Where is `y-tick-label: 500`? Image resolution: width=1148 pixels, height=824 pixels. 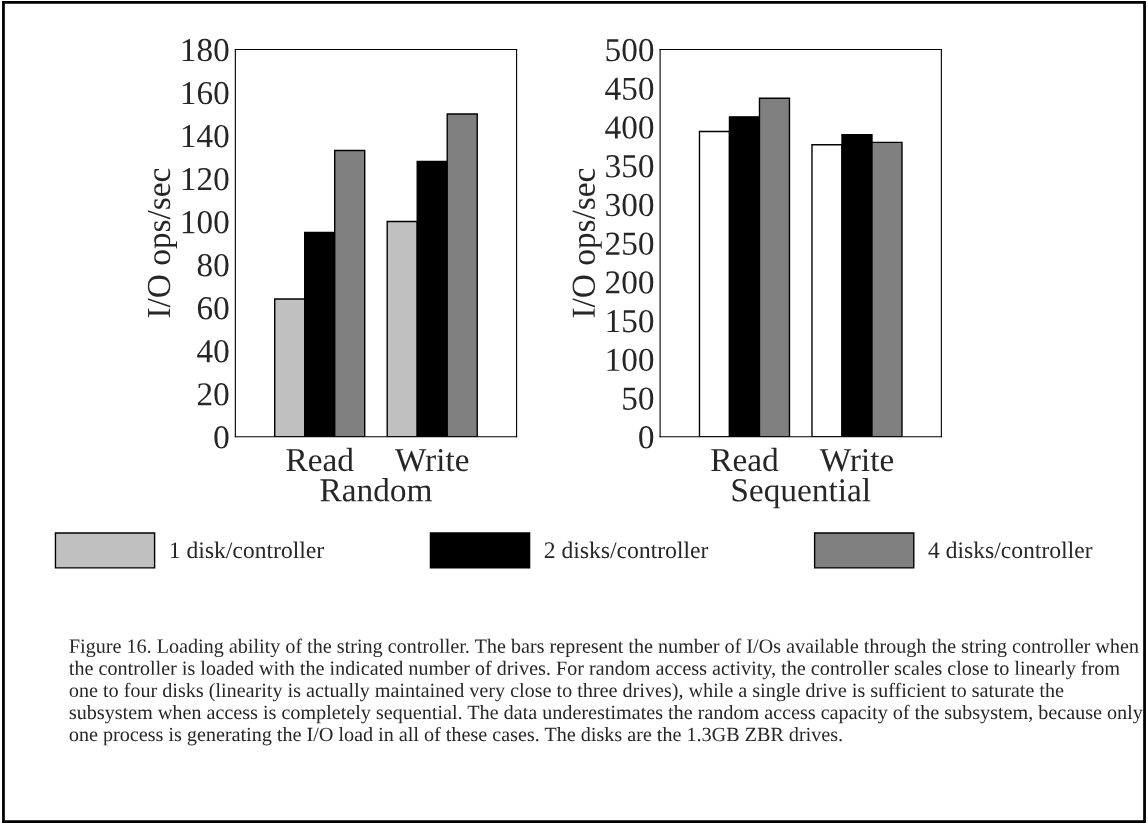
y-tick-label: 500 is located at coordinates (630, 50).